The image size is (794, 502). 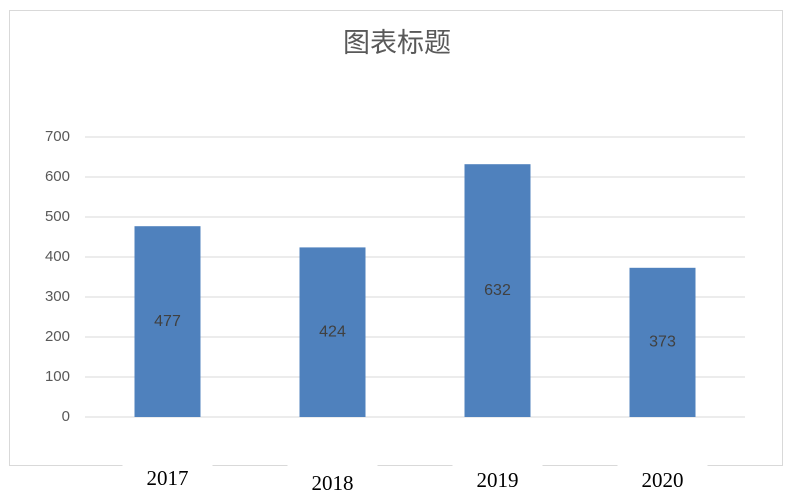 I want to click on x-tick-label: 2017, so click(x=168, y=478).